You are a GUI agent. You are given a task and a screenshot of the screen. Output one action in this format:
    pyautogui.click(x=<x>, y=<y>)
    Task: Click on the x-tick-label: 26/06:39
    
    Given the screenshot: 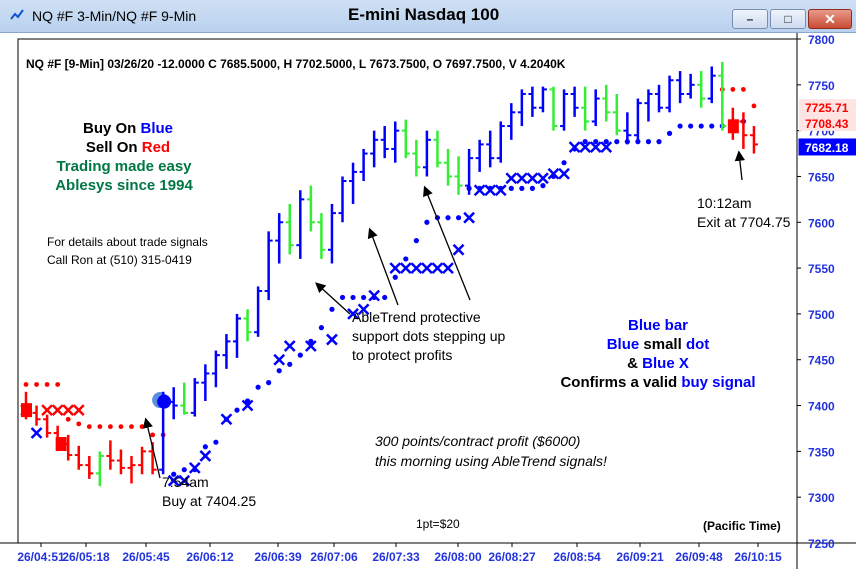 What is the action you would take?
    pyautogui.click(x=278, y=557)
    